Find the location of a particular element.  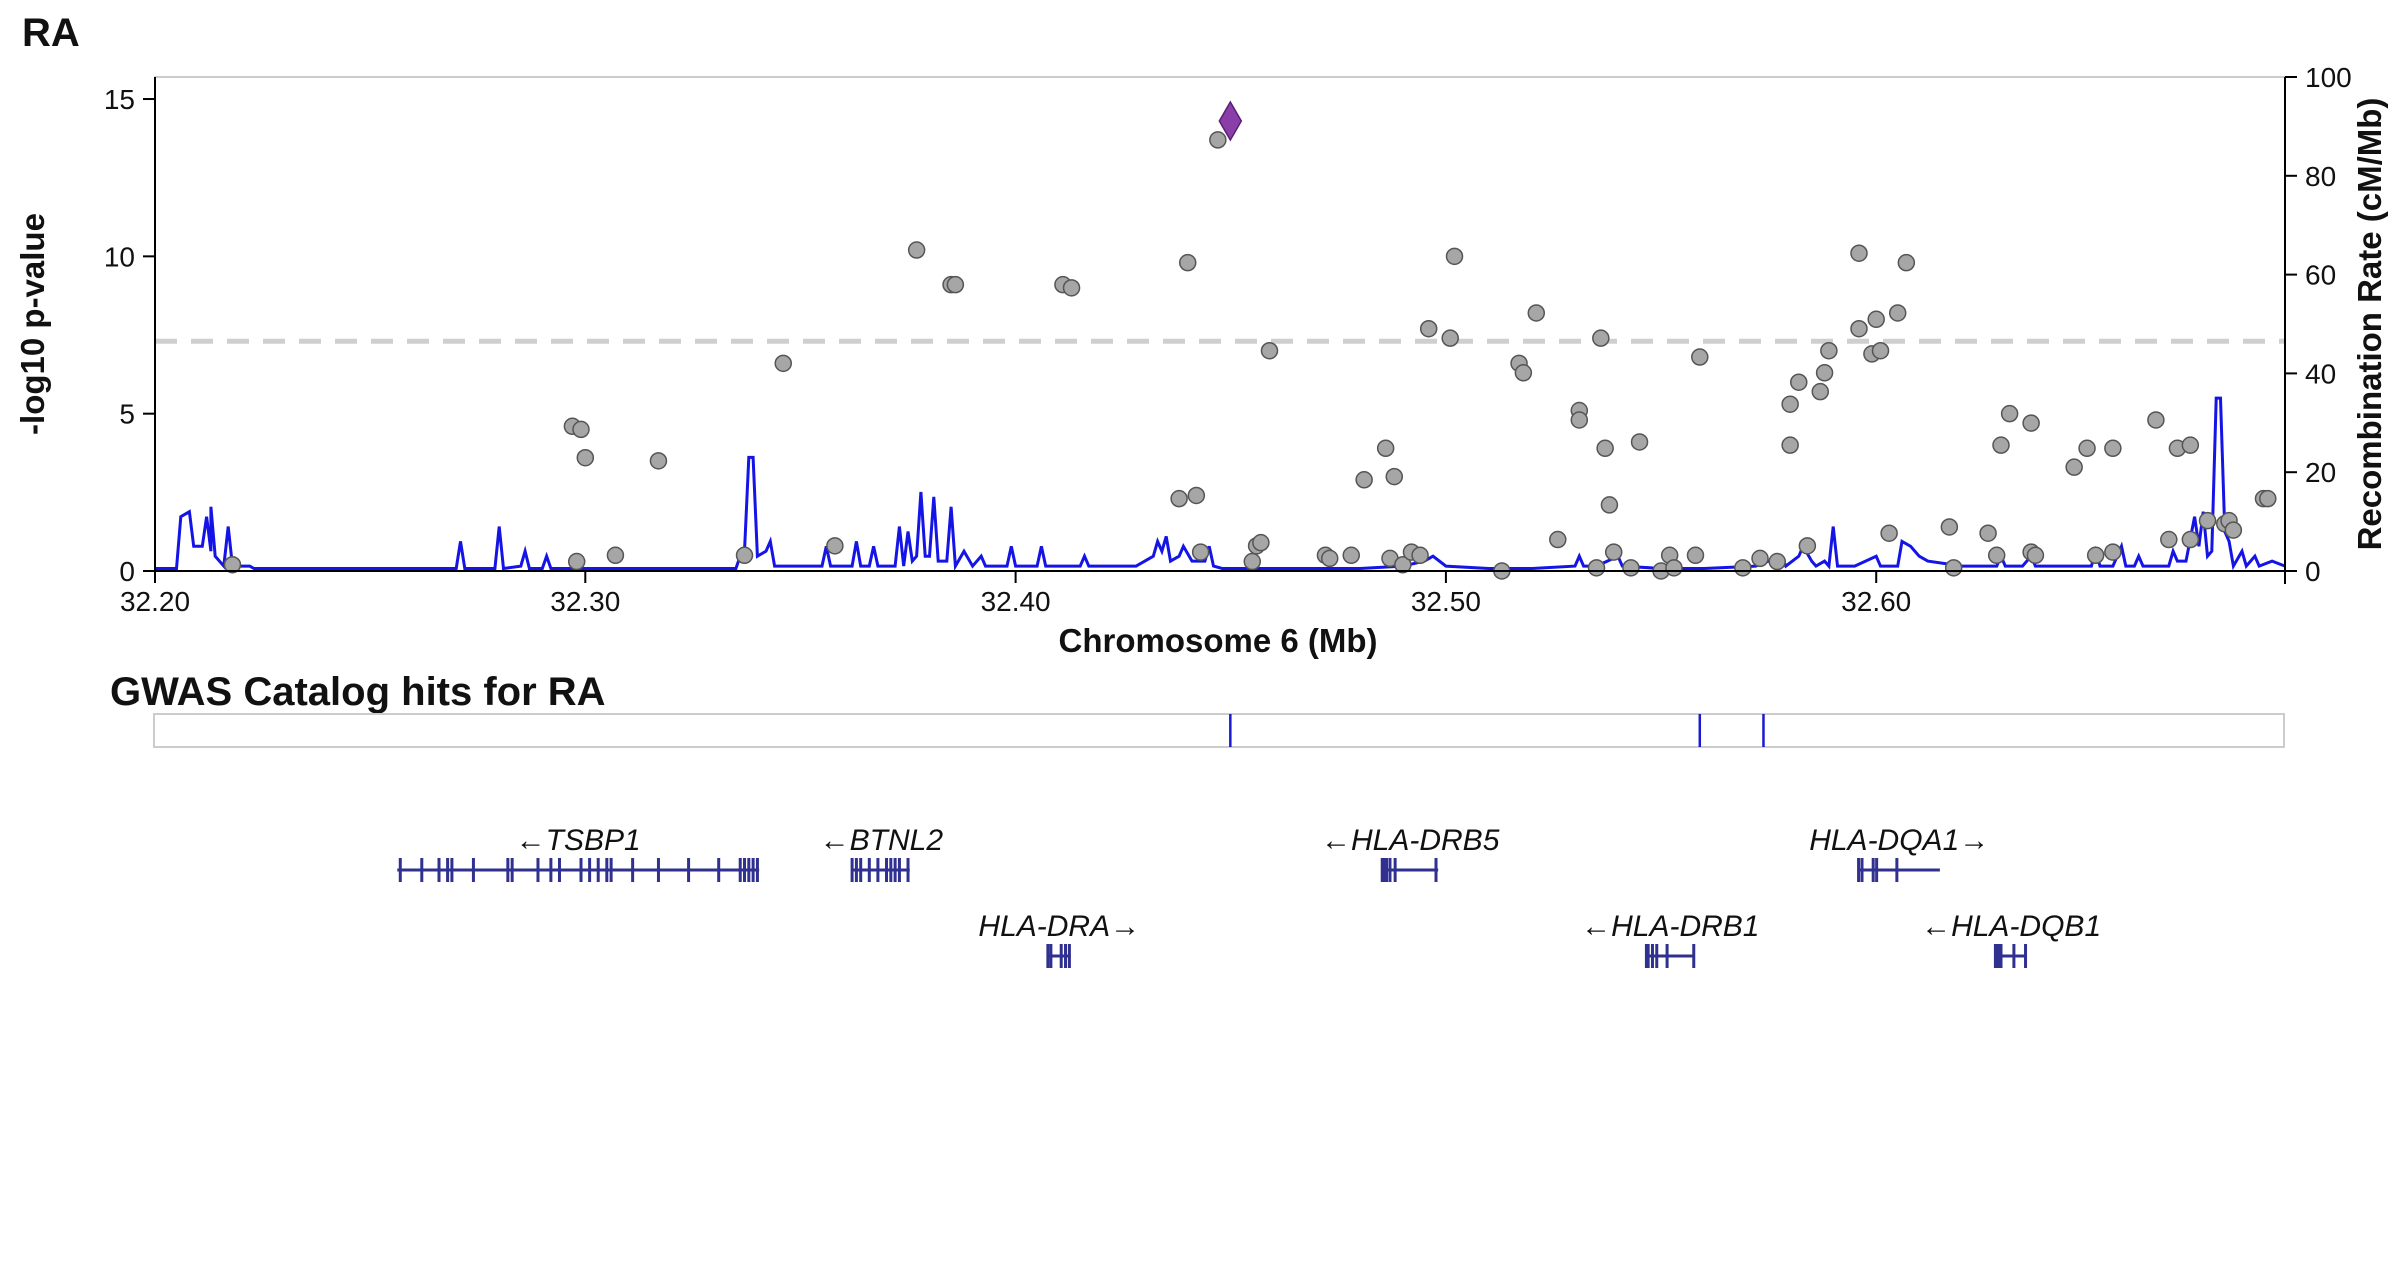

y-axis-title: -log10 p-value is located at coordinates (32, 324).